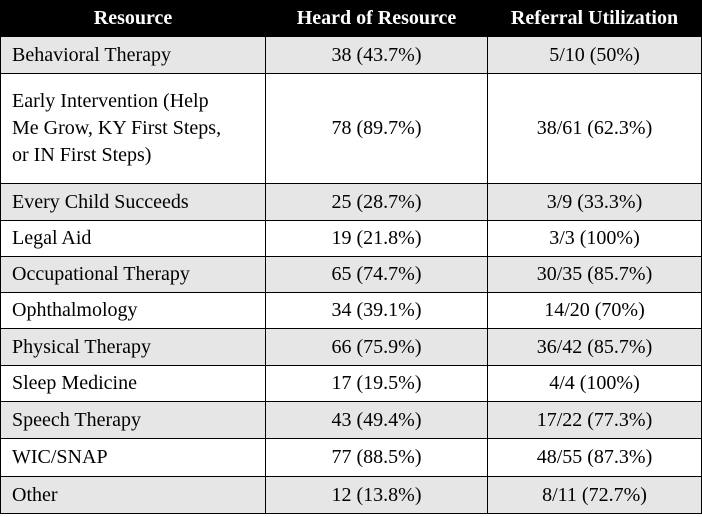 This screenshot has height=517, width=702. What do you see at coordinates (133, 55) in the screenshot?
I see `resource-cell: Behavioral Therapy` at bounding box center [133, 55].